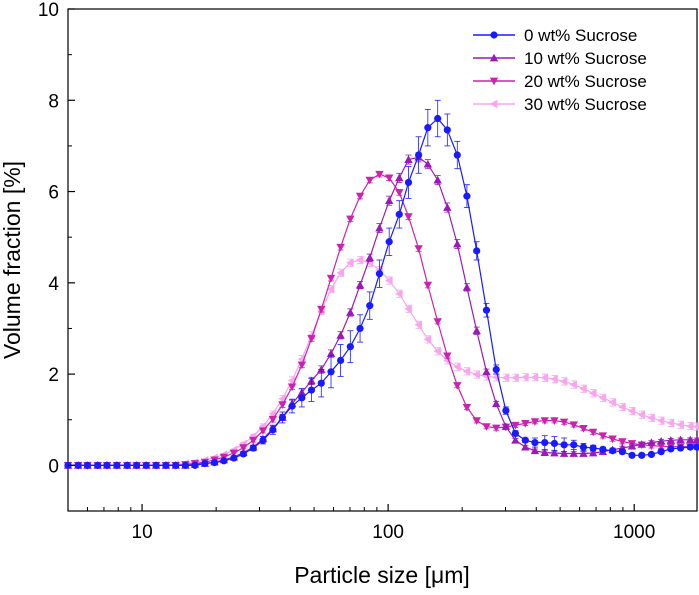  Describe the element at coordinates (382, 575) in the screenshot. I see `x-axis-title: Particle size [μm]` at that location.